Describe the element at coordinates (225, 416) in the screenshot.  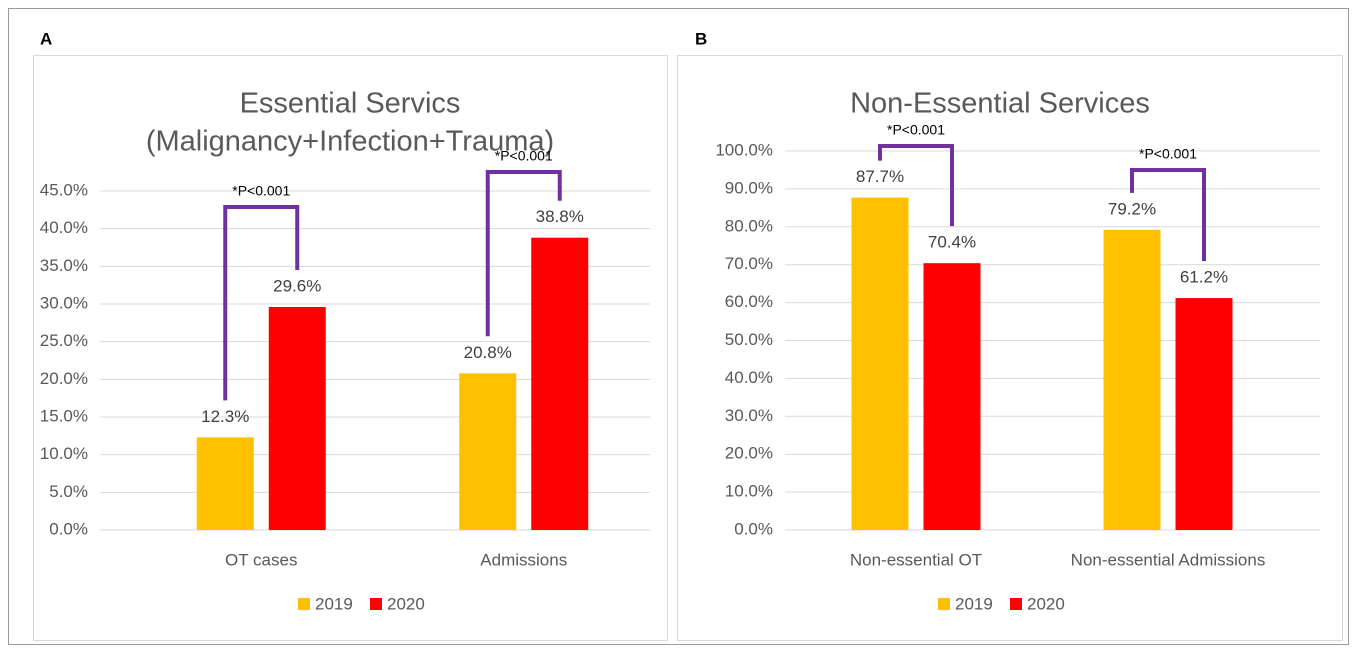
I see `data-label: 12.3%` at that location.